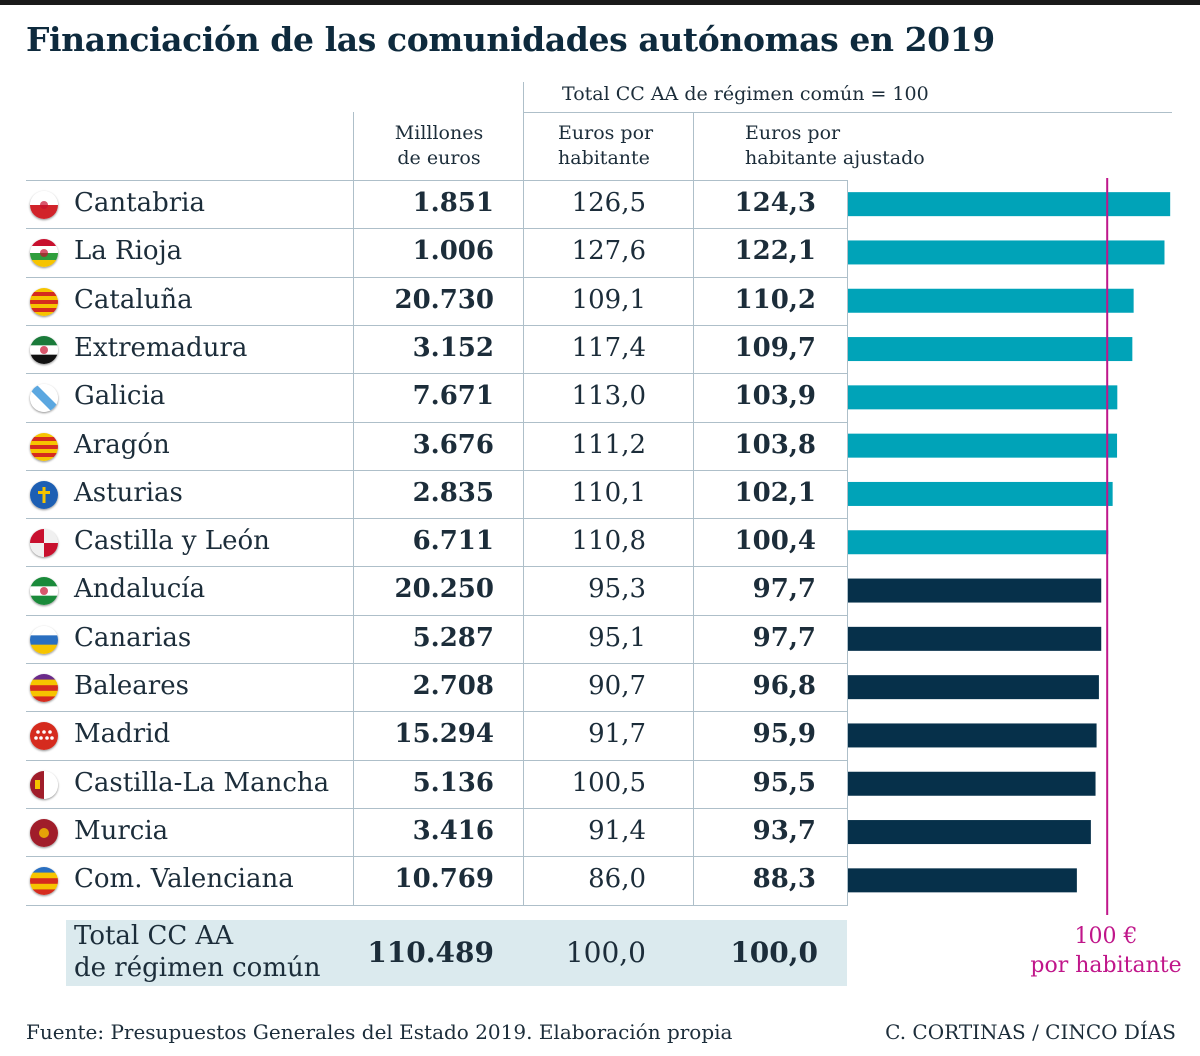 Image resolution: width=1200 pixels, height=1056 pixels. What do you see at coordinates (784, 686) in the screenshot?
I see `value-euros-ajustado: 96,8` at bounding box center [784, 686].